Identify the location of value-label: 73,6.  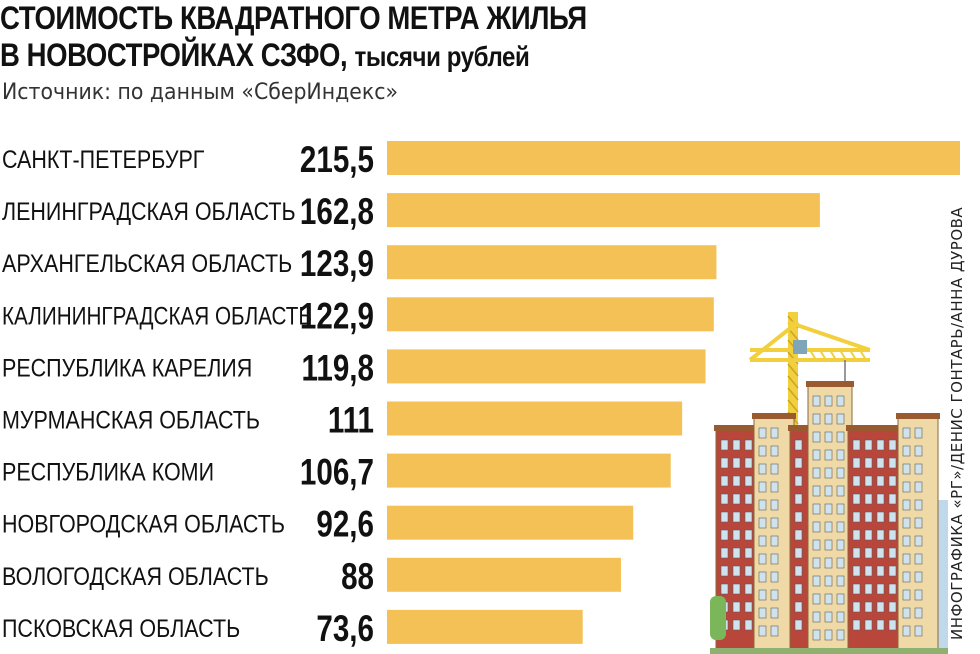
(345, 629).